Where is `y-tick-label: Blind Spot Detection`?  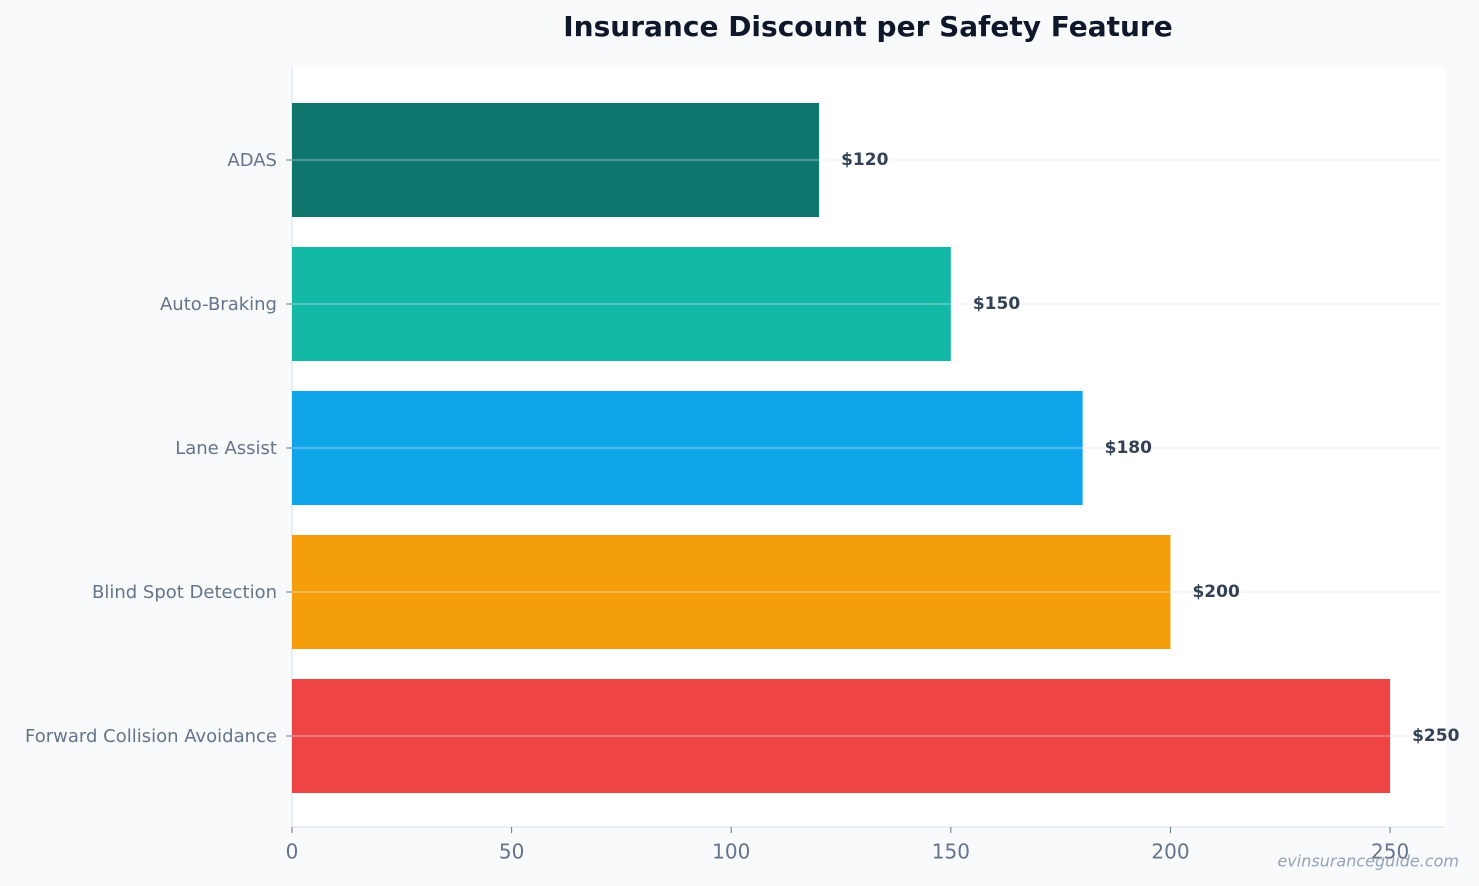
y-tick-label: Blind Spot Detection is located at coordinates (184, 592).